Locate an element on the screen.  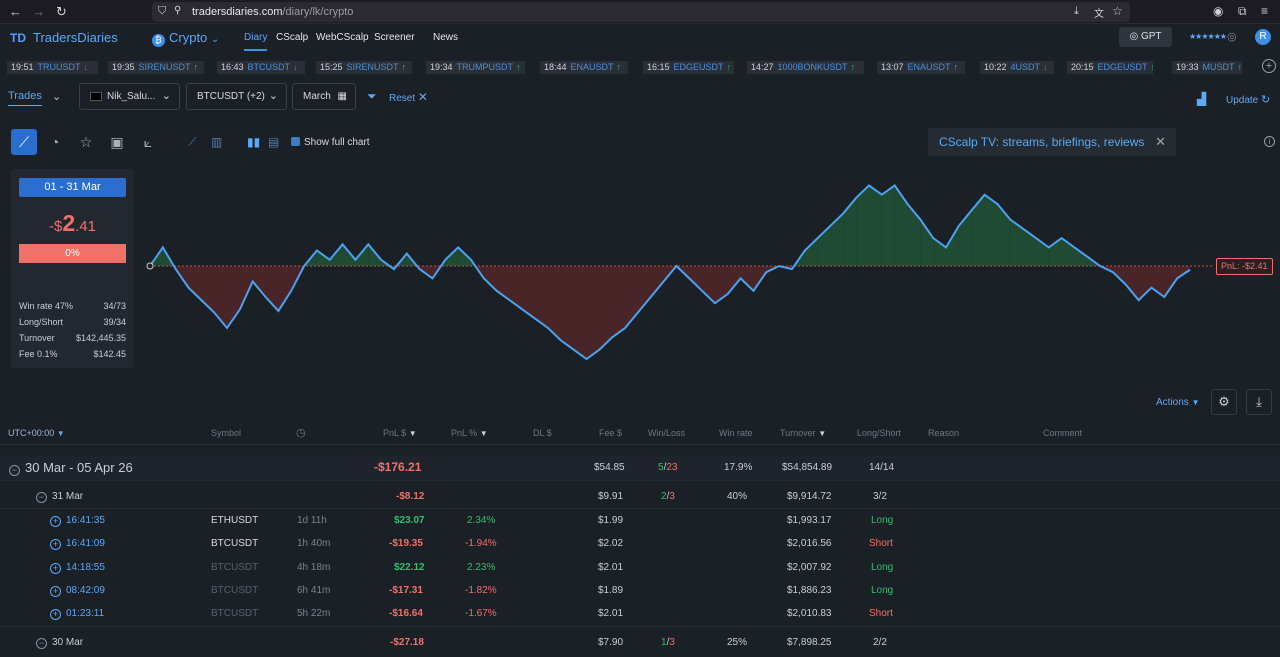
settings-button: ⚙ is located at coordinates (1224, 402).